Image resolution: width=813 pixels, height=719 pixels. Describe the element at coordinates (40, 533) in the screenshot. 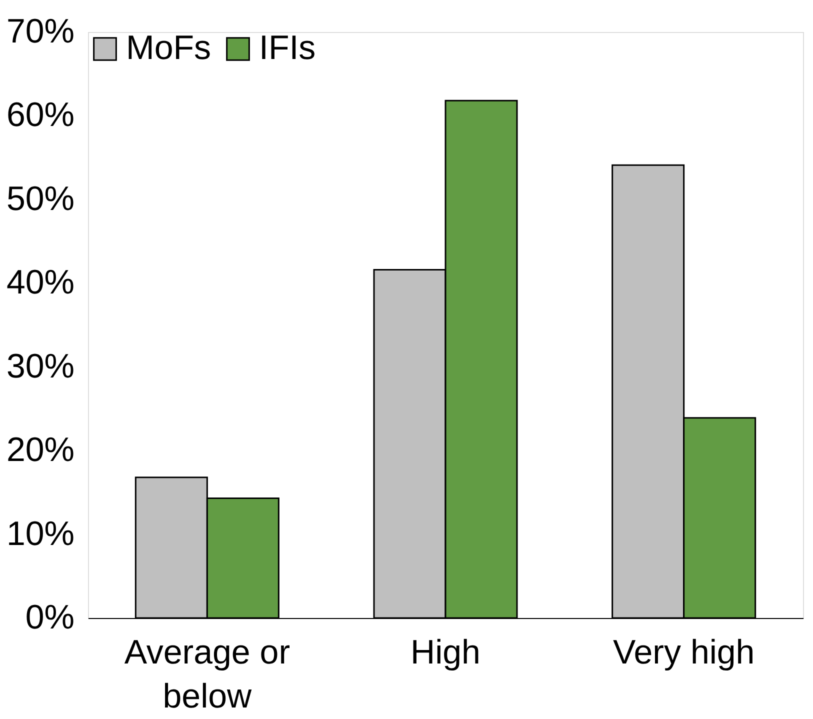

I see `y-tick-label: 10%` at that location.